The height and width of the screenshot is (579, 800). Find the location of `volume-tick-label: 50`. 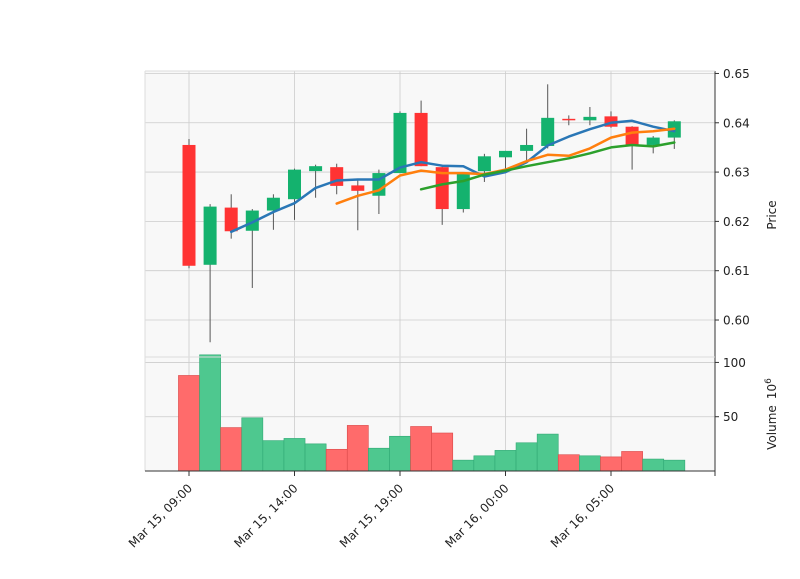

volume-tick-label: 50 is located at coordinates (730, 417).